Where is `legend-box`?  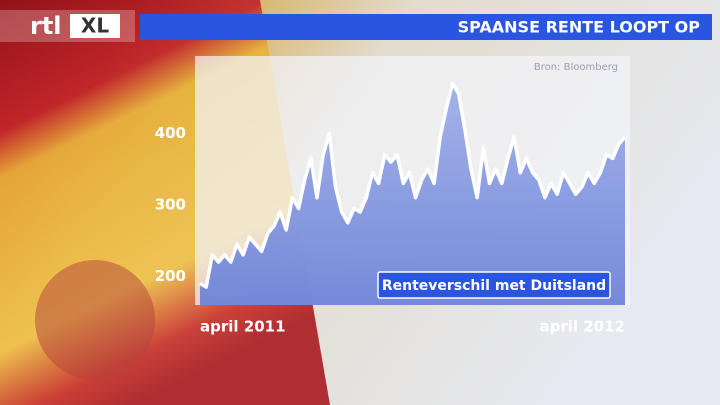 legend-box is located at coordinates (494, 285).